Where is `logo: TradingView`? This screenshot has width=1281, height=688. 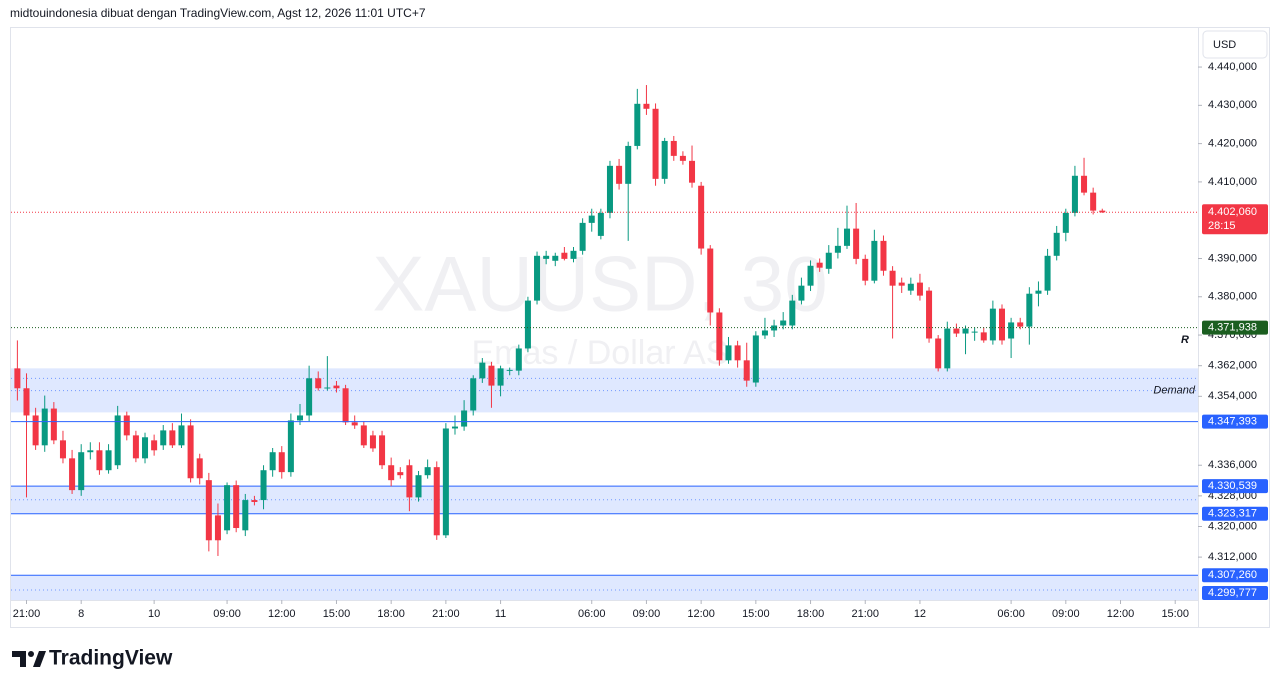 logo: TradingView is located at coordinates (92, 658).